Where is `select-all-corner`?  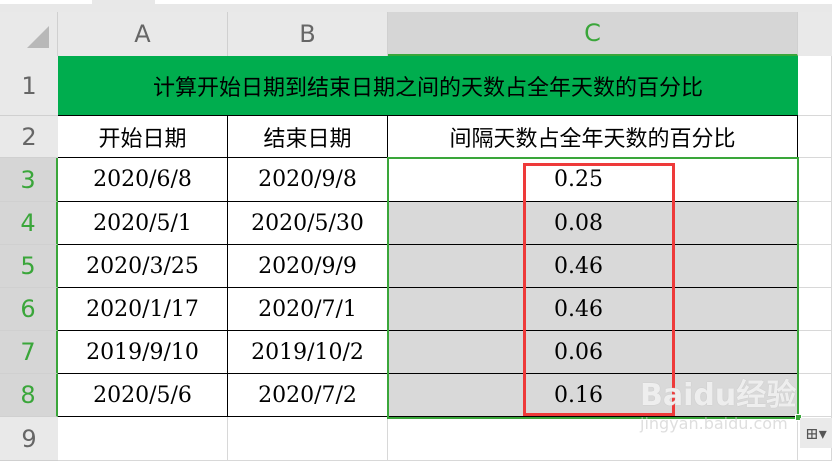
select-all-corner is located at coordinates (29, 34).